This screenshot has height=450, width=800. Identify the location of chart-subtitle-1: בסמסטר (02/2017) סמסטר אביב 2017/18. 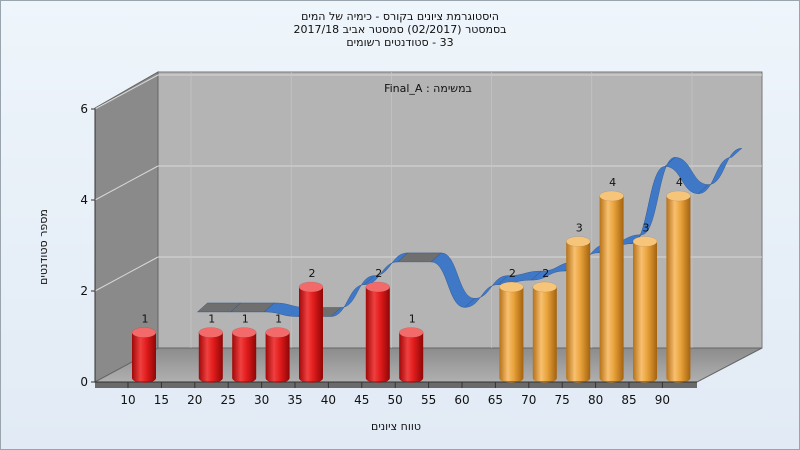
(400, 29).